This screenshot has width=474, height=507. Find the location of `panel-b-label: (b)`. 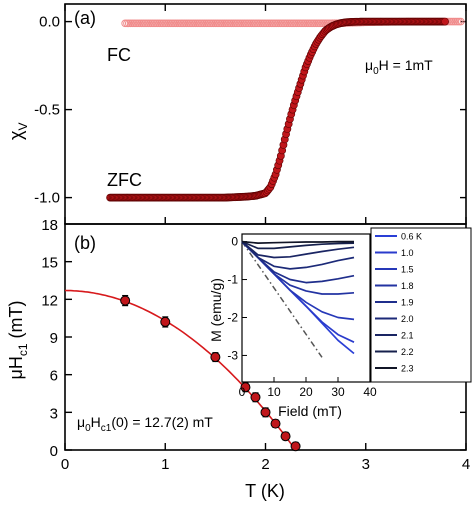

panel-b-label: (b) is located at coordinates (85, 243).